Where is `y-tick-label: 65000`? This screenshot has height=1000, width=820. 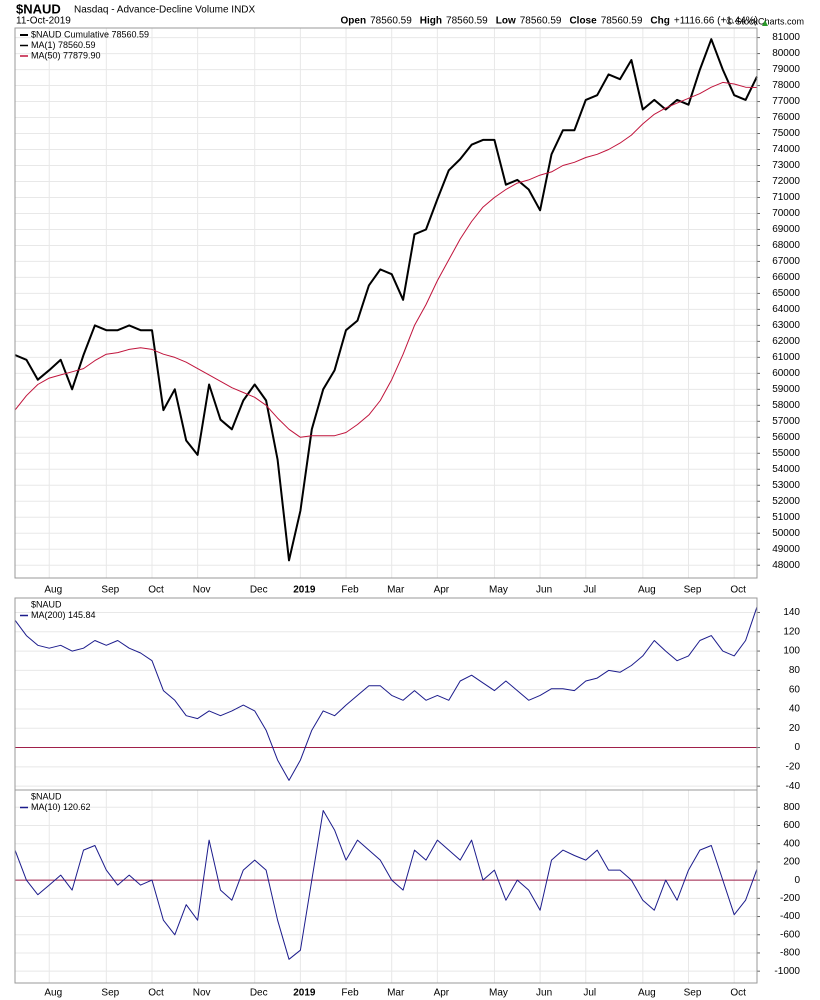 y-tick-label: 65000 is located at coordinates (786, 293).